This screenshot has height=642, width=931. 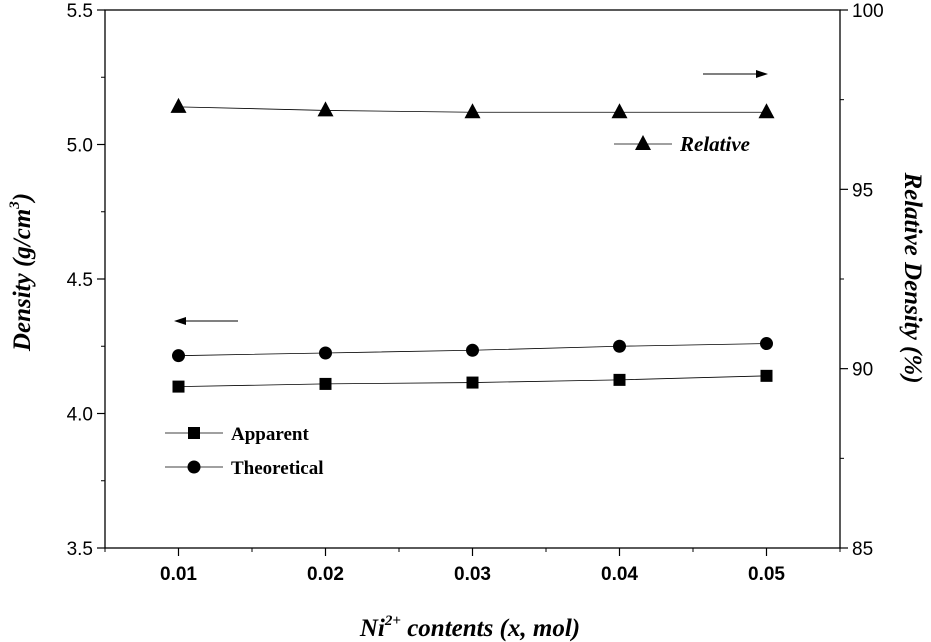 I want to click on x-tick-label: 0.04, so click(x=619, y=574).